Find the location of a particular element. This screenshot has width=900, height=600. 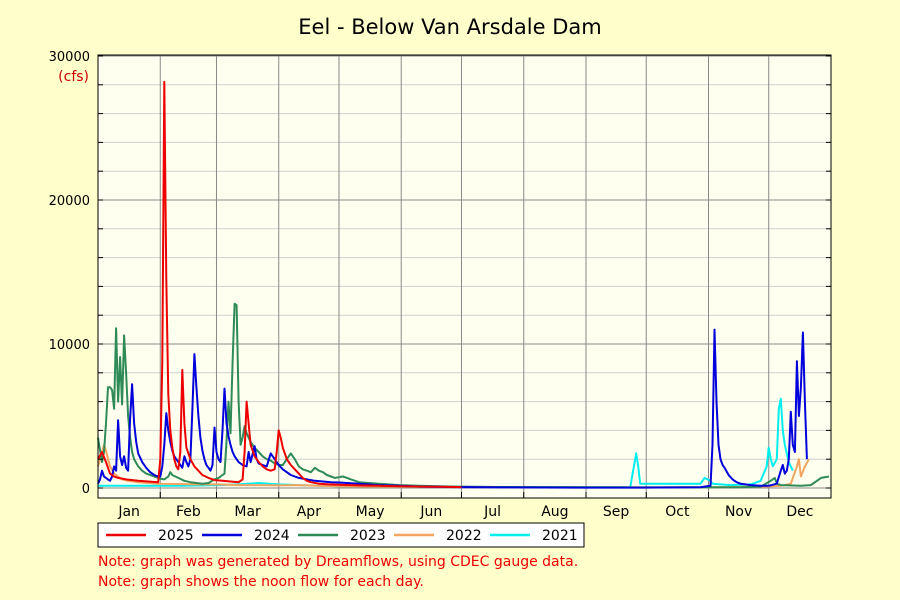

x-tick-label: Jan is located at coordinates (128, 512).